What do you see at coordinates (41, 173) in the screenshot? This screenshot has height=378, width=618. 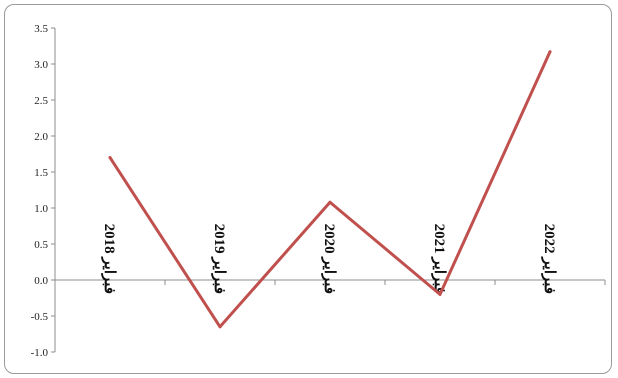 I see `y-tick-label: 1.5` at bounding box center [41, 173].